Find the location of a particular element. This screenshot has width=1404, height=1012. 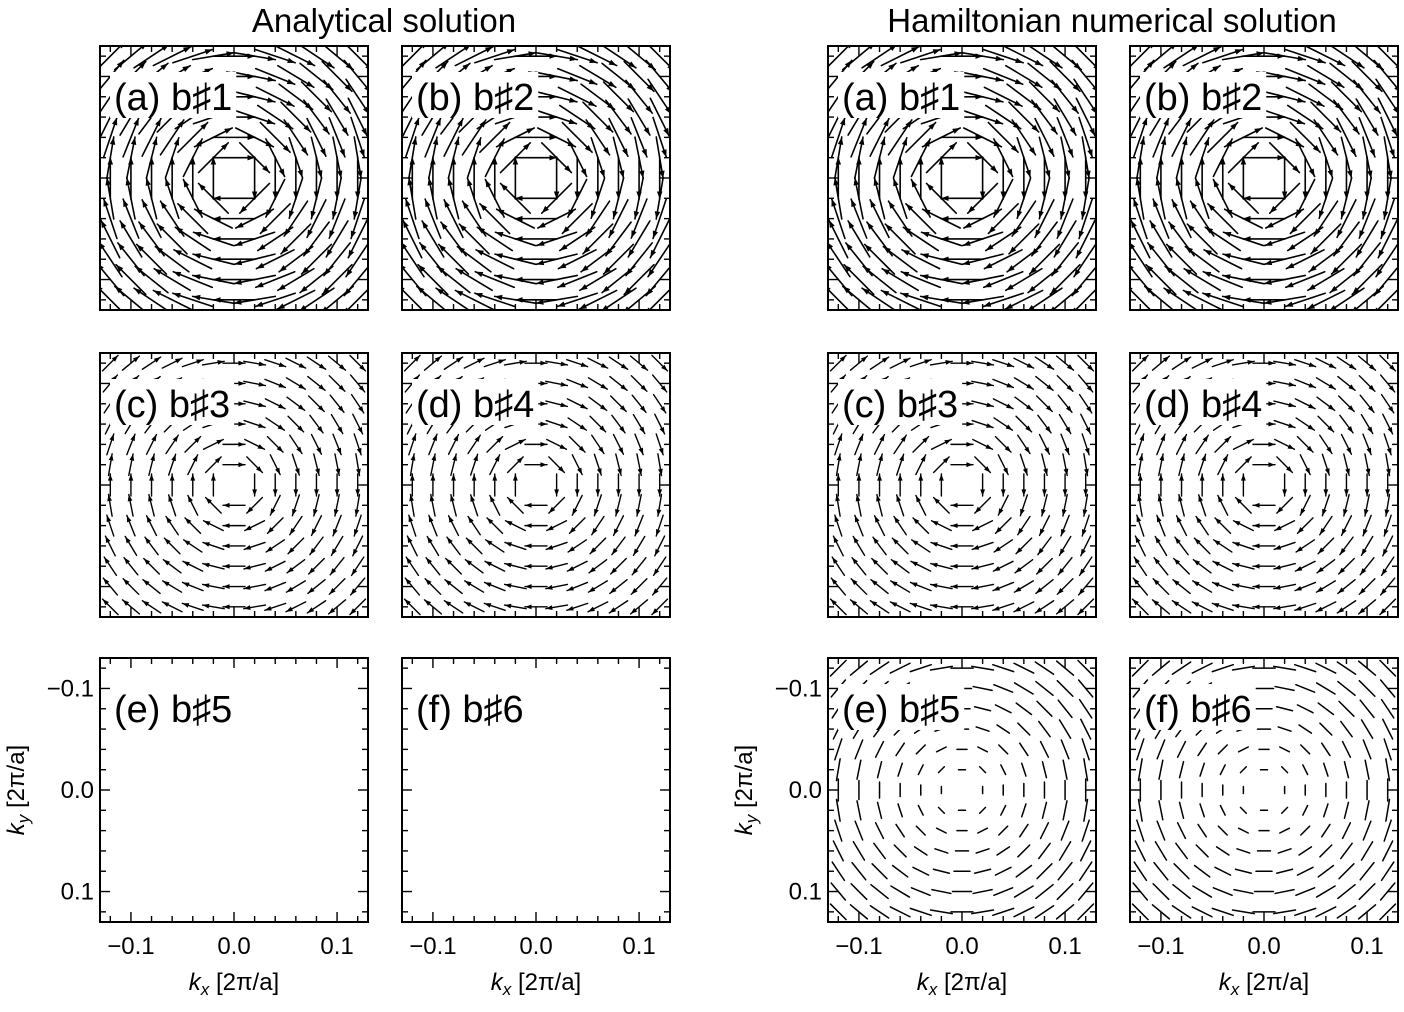

x-tick-label: −0.1 is located at coordinates (858, 946).